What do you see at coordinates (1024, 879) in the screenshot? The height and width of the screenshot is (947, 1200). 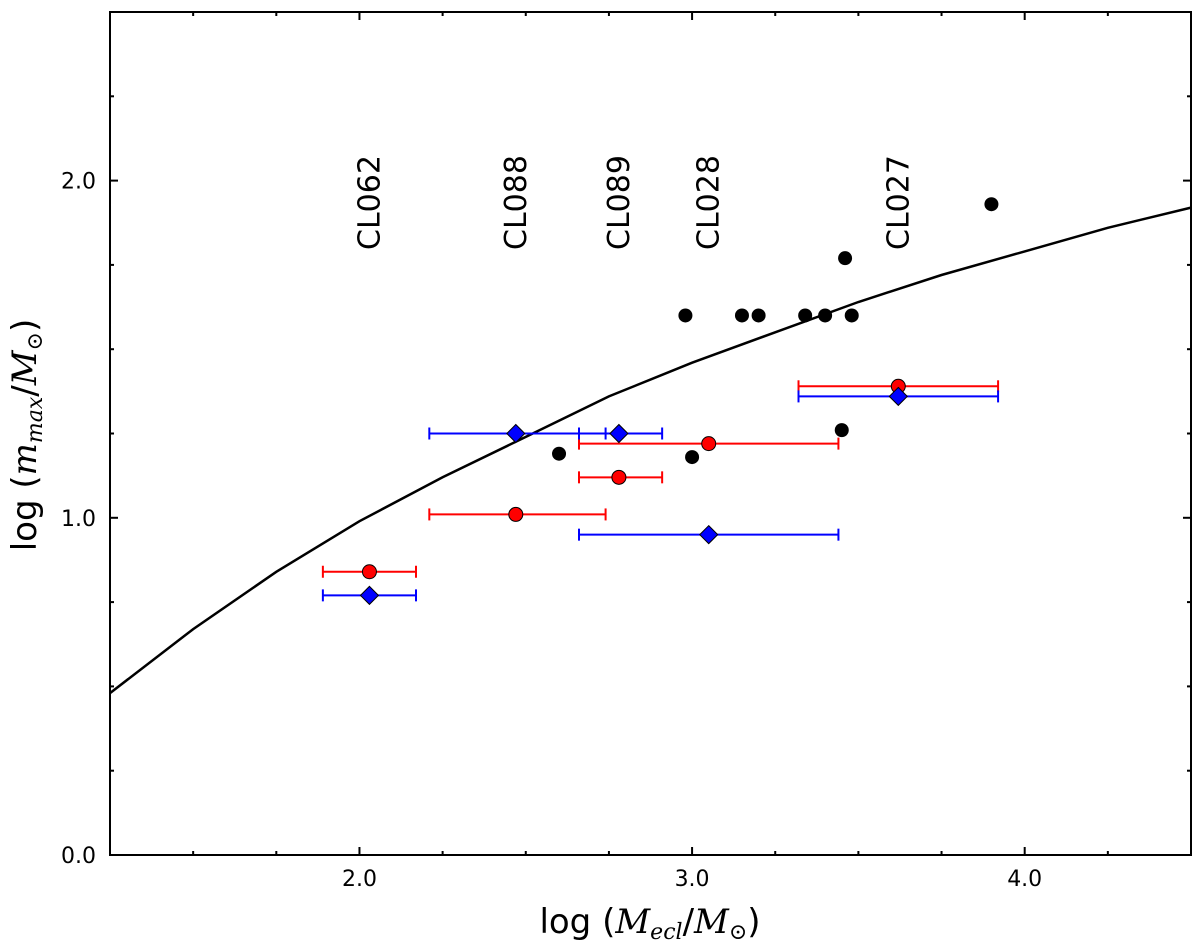 I see `x-tick-label: 4.0` at bounding box center [1024, 879].